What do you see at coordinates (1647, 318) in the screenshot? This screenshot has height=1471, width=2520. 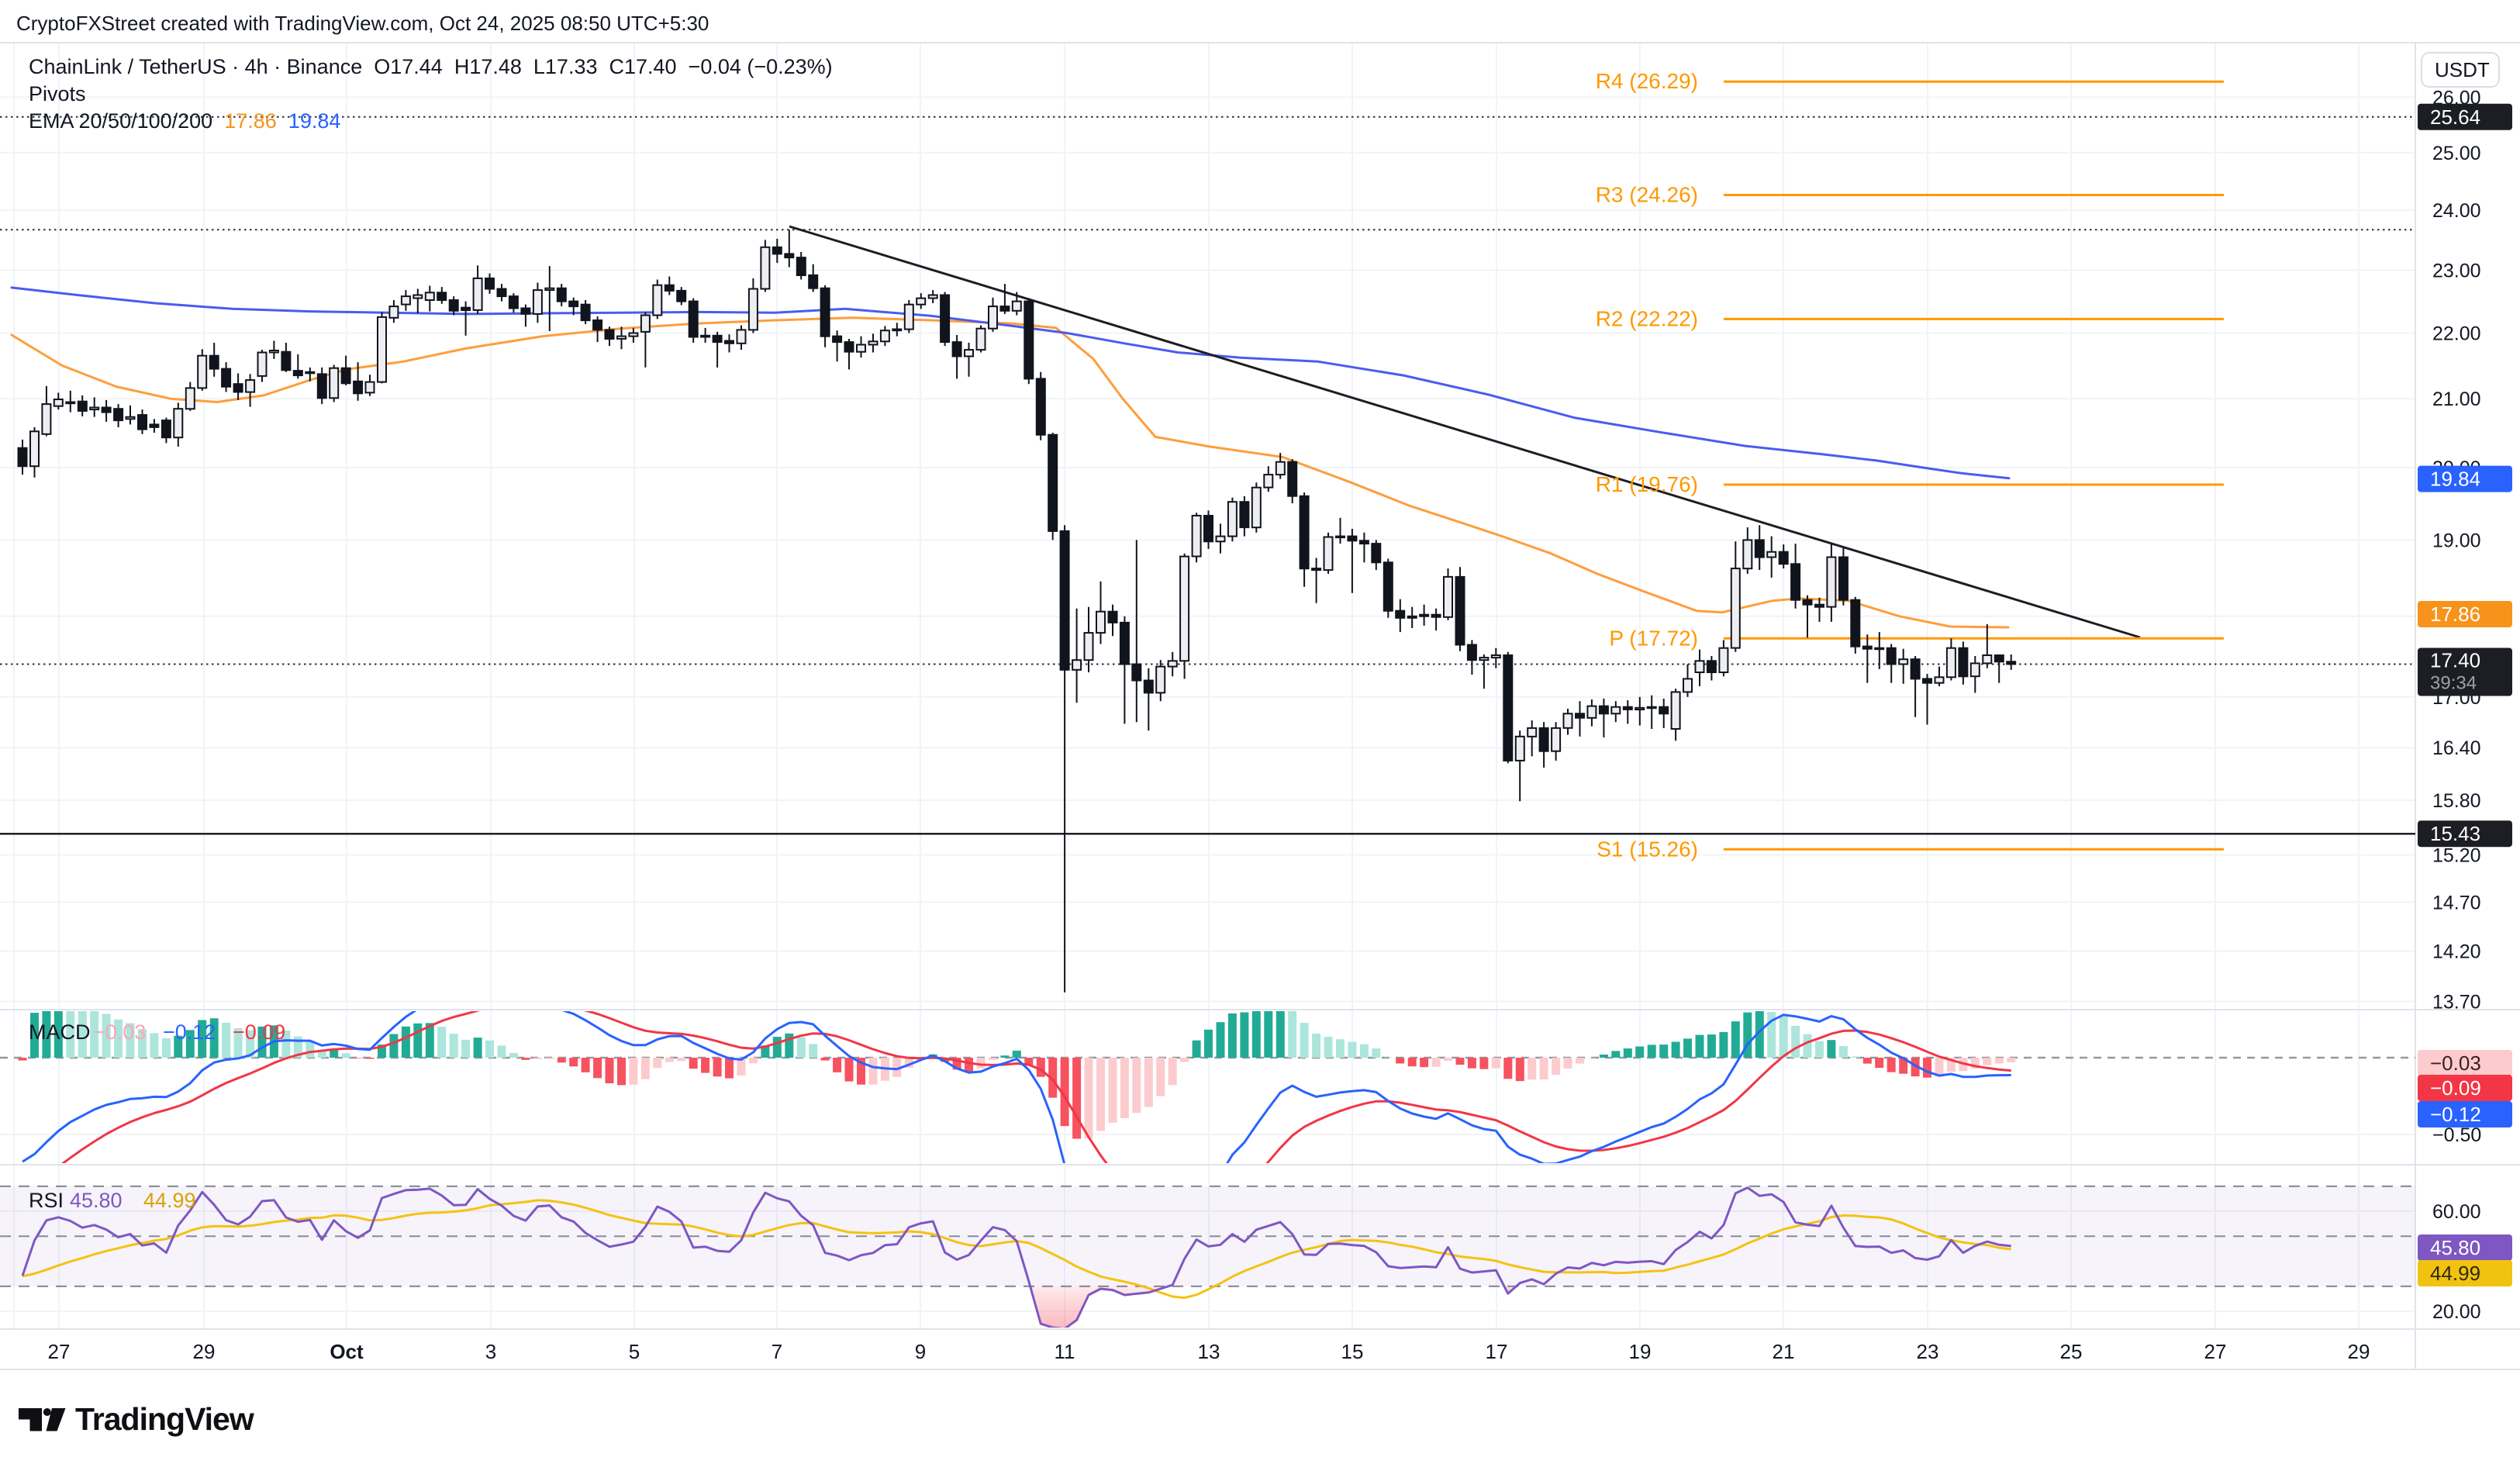 I see `svg-text: R2 (22.22)` at bounding box center [1647, 318].